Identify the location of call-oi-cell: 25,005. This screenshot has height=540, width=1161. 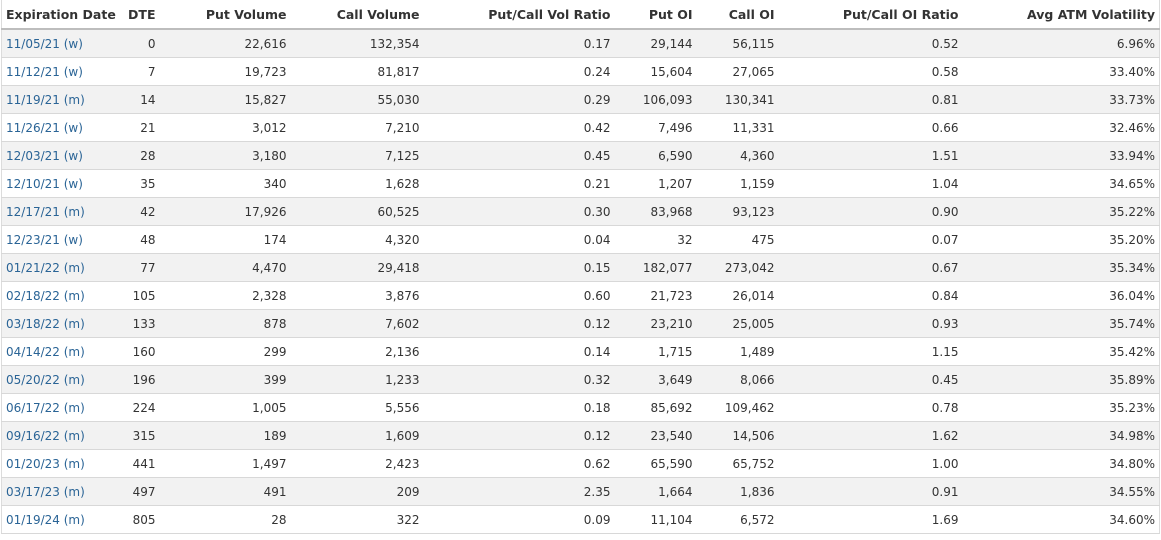
(737, 323).